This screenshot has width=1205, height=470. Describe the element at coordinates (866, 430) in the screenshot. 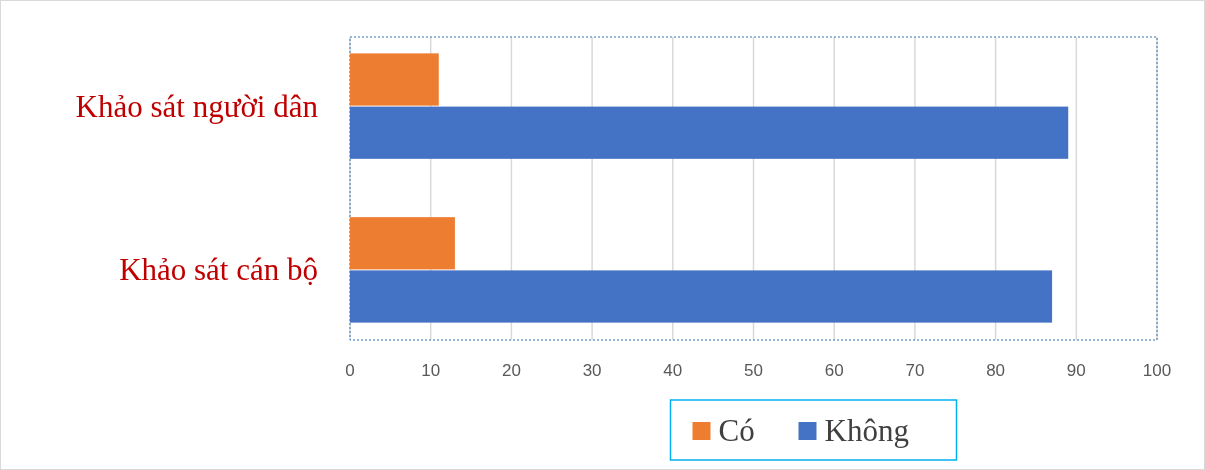

I see `legend-label: Không` at that location.